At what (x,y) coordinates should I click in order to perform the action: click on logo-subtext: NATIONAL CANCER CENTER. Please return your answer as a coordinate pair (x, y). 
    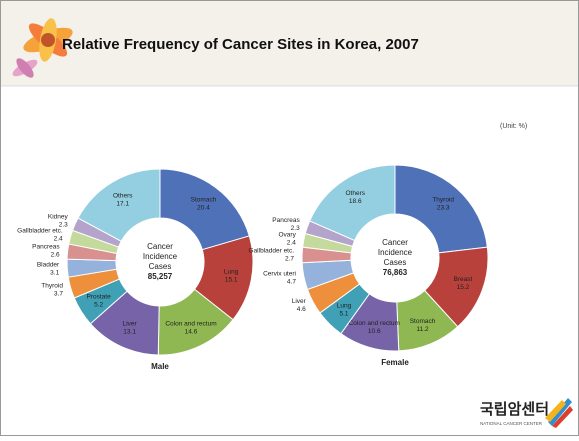
    Looking at the image, I should click on (511, 423).